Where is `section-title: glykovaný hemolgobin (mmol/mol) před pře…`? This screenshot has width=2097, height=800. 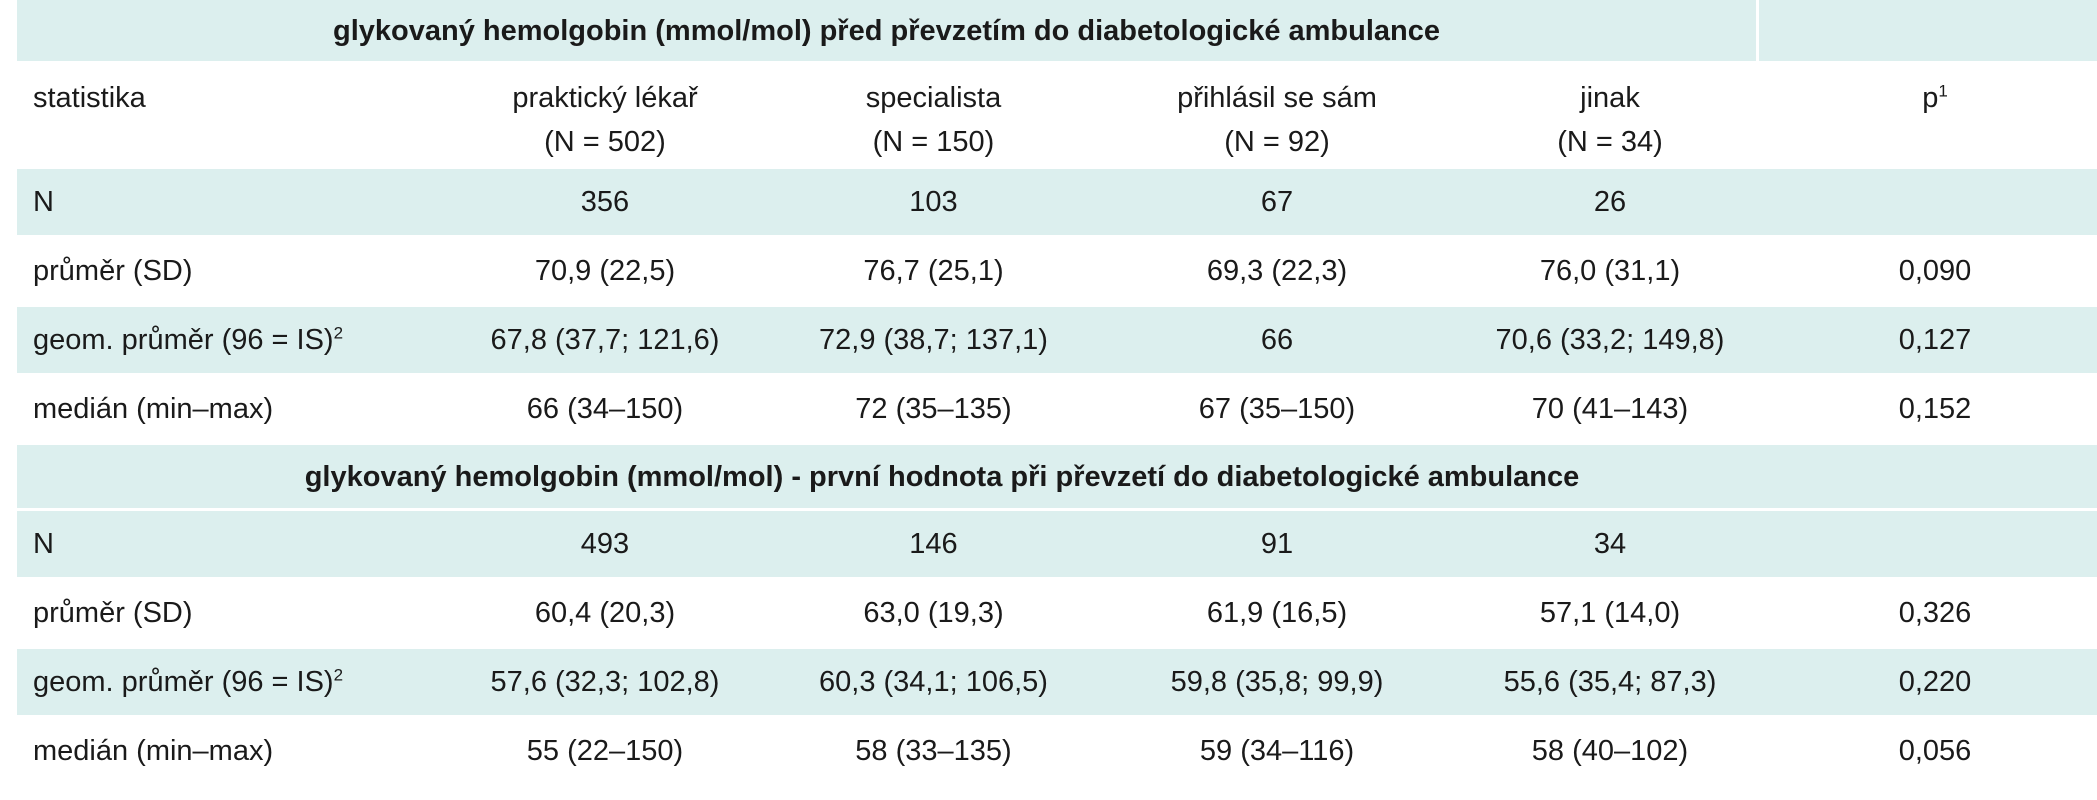 section-title: glykovaný hemolgobin (mmol/mol) před pře… is located at coordinates (886, 30).